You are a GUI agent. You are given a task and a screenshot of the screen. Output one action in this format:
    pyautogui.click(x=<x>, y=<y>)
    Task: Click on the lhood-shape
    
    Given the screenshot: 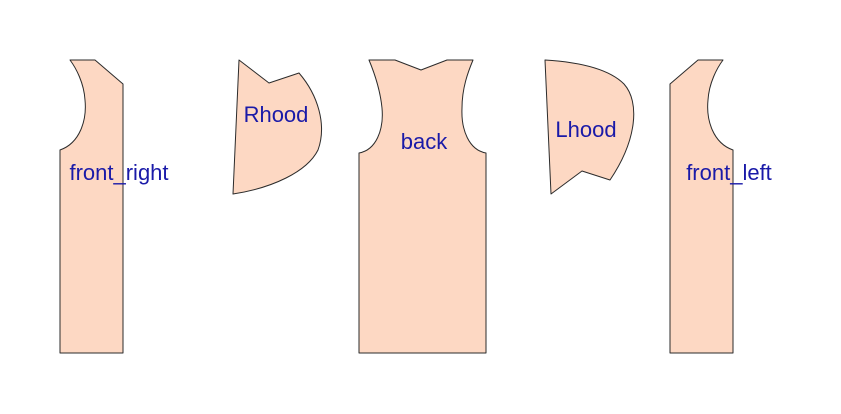 What is the action you would take?
    pyautogui.click(x=589, y=127)
    